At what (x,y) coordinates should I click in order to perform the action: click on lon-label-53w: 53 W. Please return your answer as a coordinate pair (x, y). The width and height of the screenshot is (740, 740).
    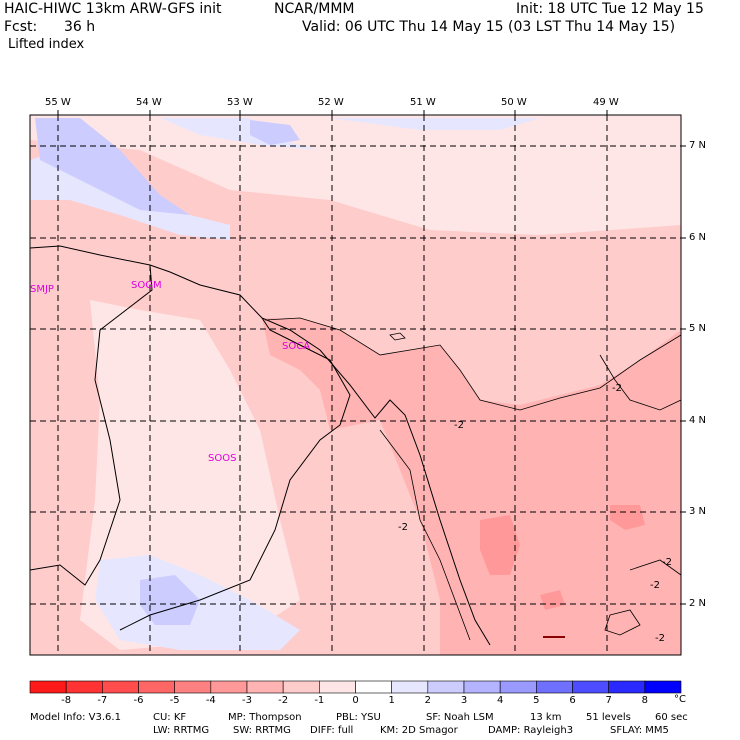
    Looking at the image, I should click on (240, 102).